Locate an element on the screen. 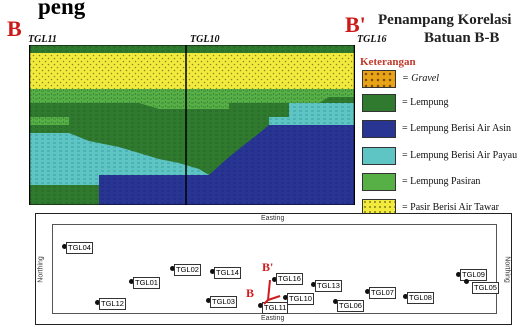  well-tag-tgl14: TGL14 is located at coordinates (227, 273).